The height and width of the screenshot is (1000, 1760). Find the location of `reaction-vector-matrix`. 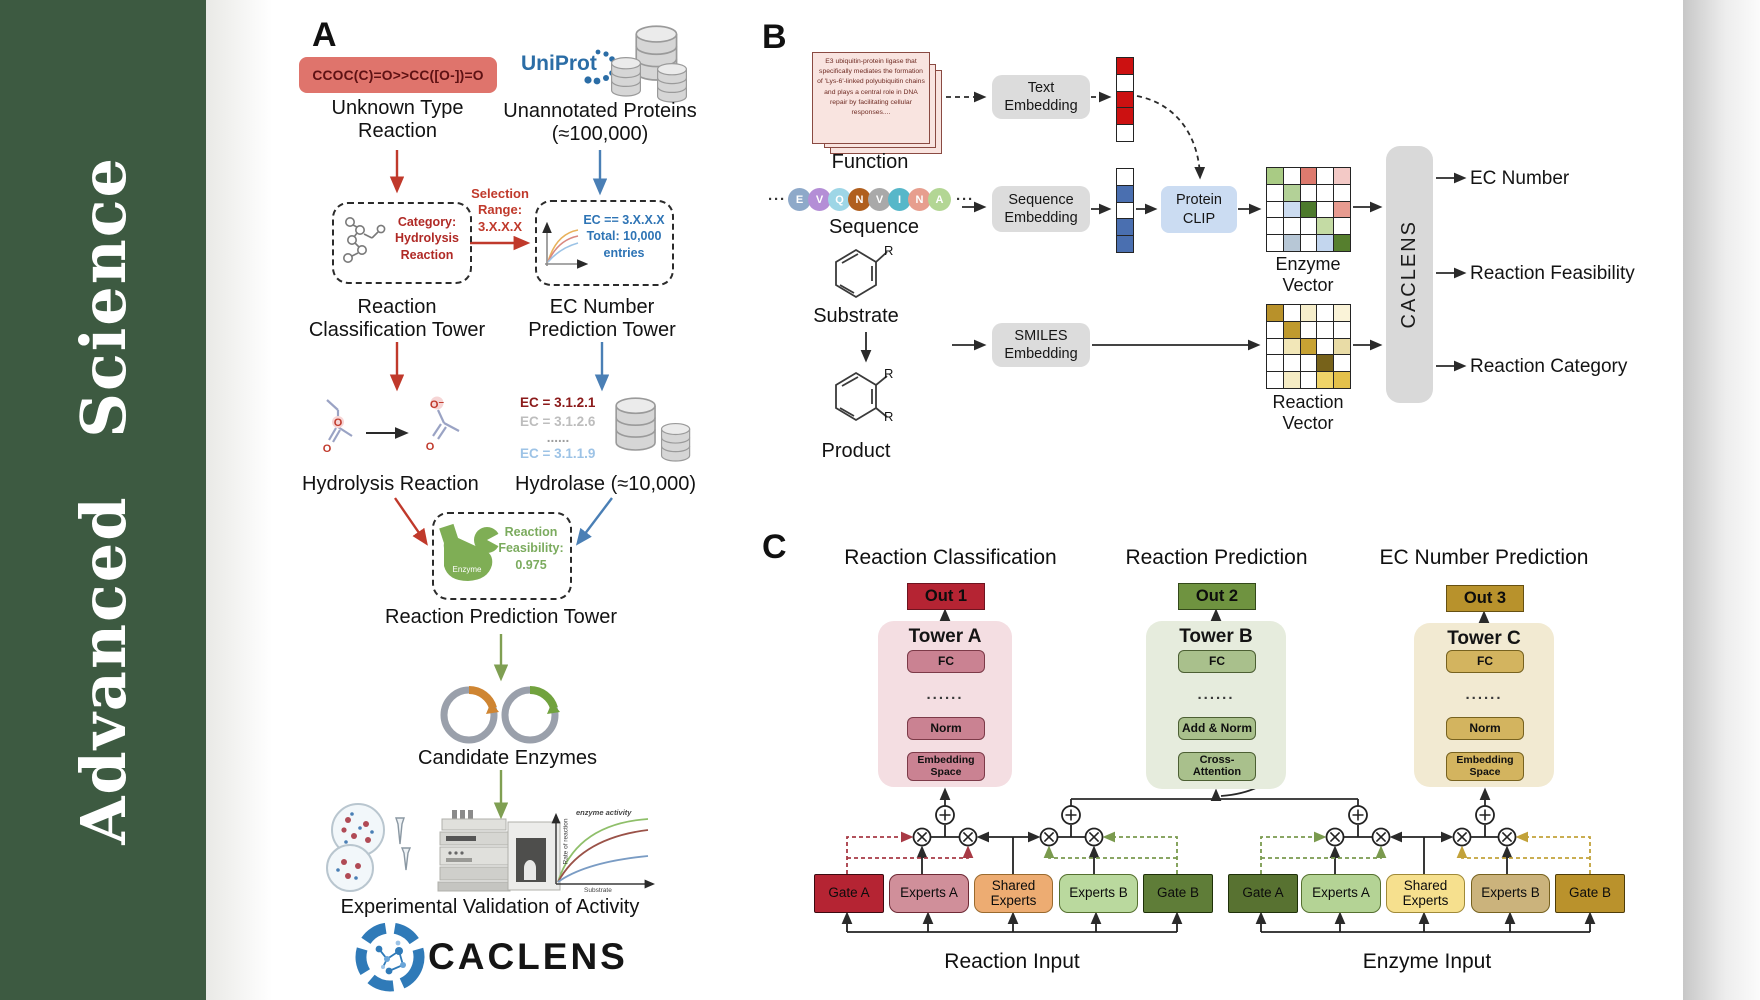

reaction-vector-matrix is located at coordinates (1308, 346).